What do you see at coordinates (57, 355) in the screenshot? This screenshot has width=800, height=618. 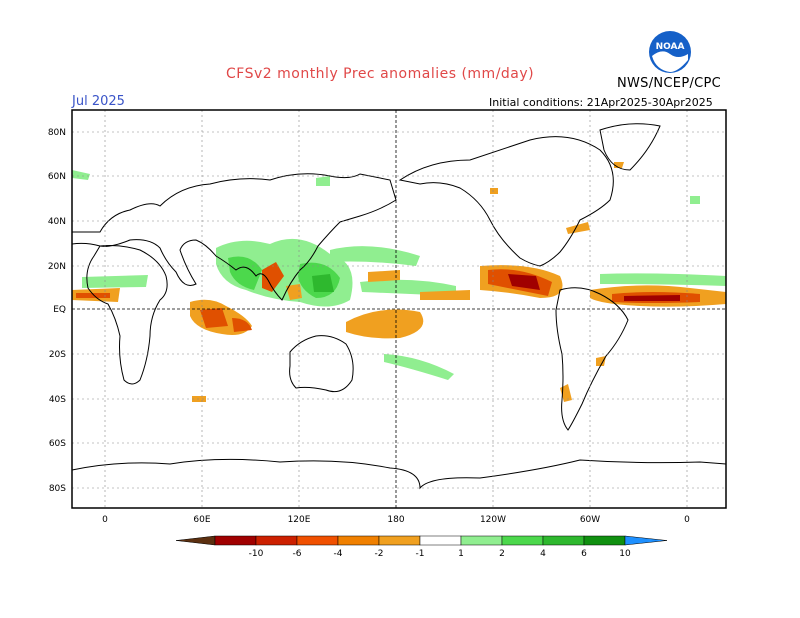 I see `lat-label: 20S` at bounding box center [57, 355].